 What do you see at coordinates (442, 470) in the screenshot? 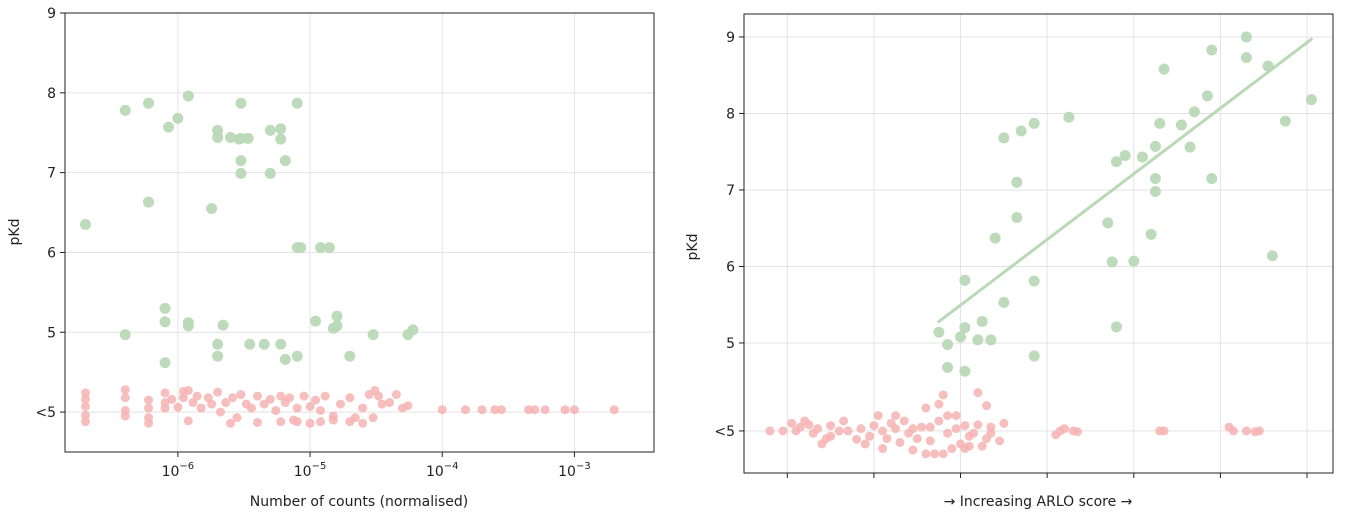
I see `left-x-tick-label-2: 10⁻⁴` at bounding box center [442, 470].